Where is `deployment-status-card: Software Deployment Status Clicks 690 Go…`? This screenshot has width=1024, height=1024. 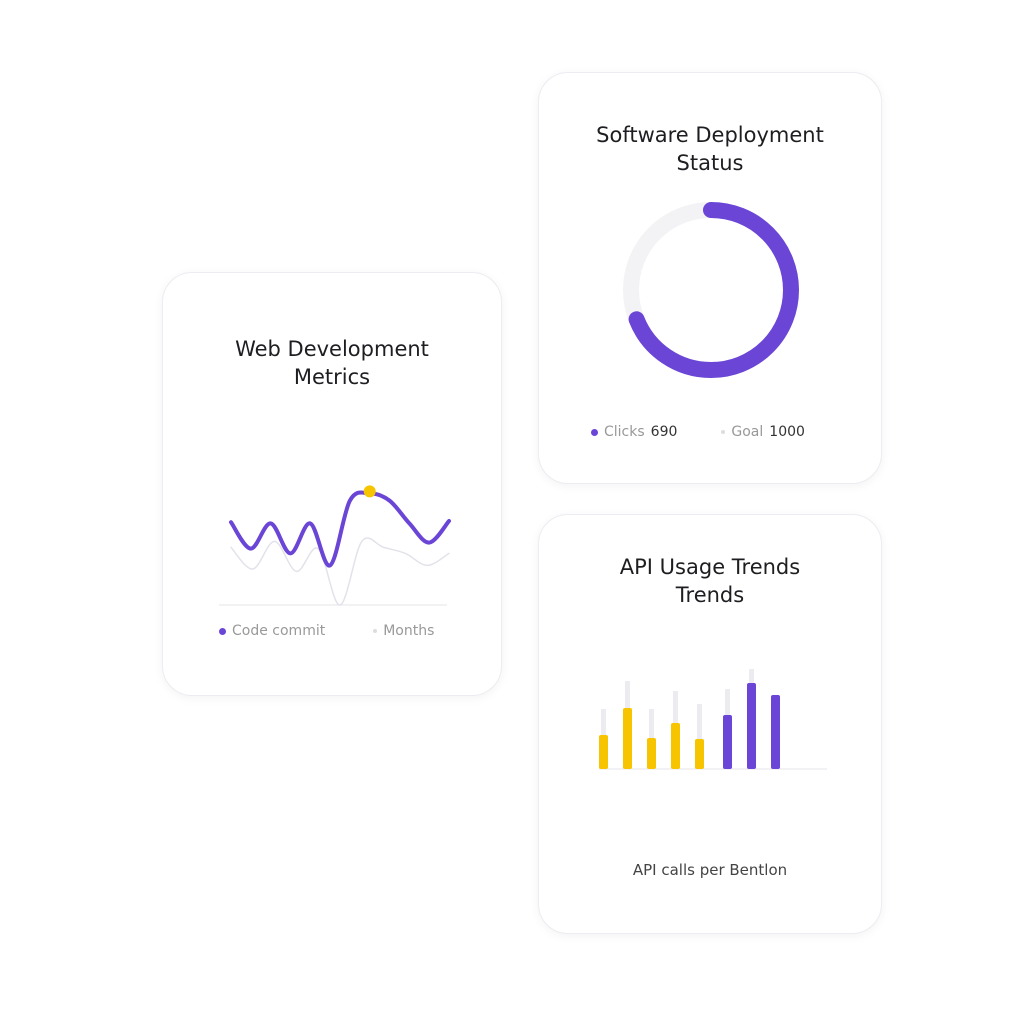 deployment-status-card: Software Deployment Status Clicks 690 Go… is located at coordinates (710, 278).